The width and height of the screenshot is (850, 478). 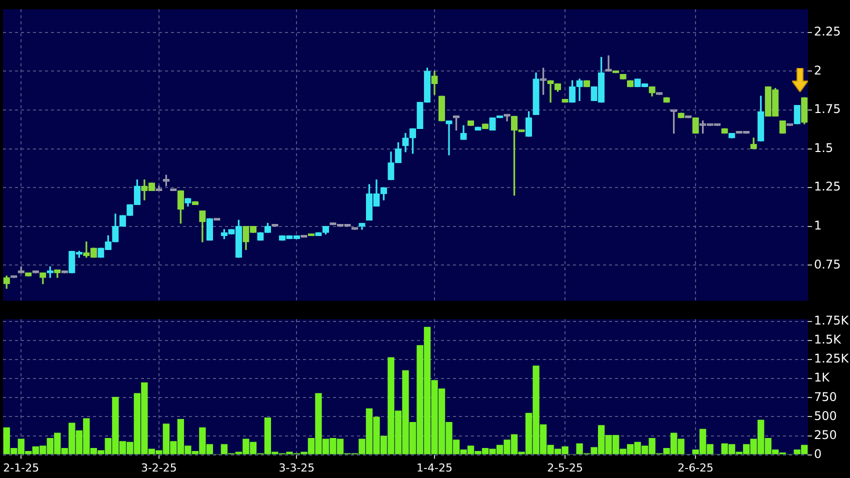 I want to click on x-tick-label: 1-4-25, so click(x=434, y=467).